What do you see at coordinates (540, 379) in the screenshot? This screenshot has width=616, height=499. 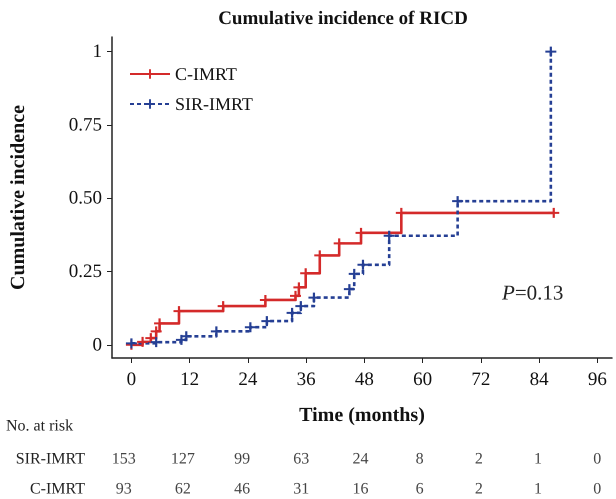 I see `x-tick-label: 84` at bounding box center [540, 379].